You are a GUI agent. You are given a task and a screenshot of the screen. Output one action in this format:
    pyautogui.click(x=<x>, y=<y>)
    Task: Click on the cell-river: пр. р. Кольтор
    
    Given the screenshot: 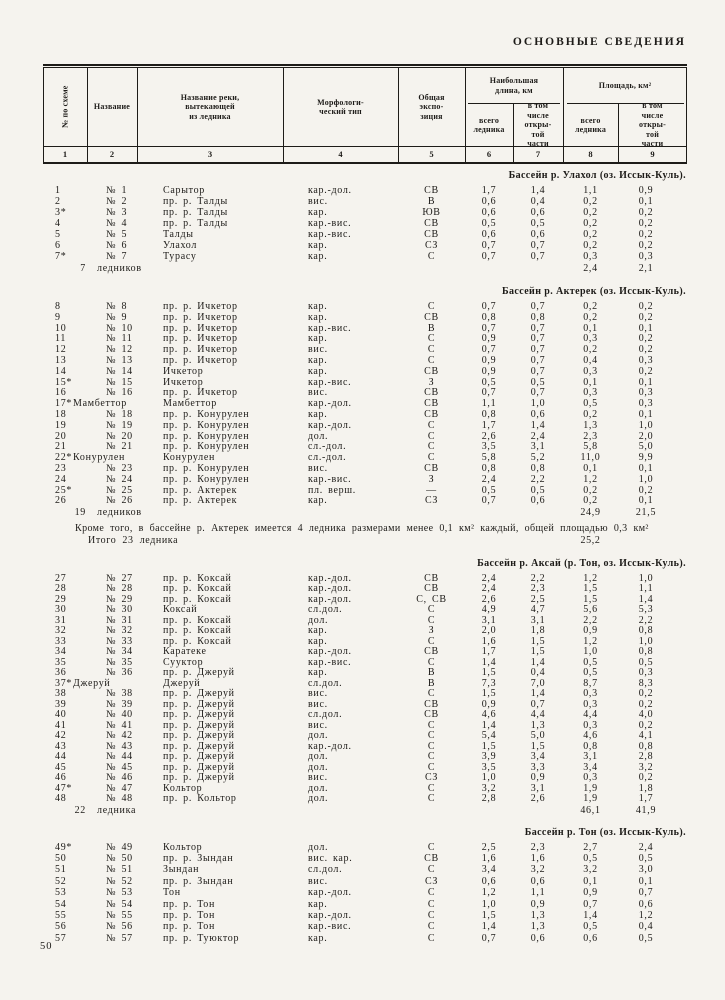 What is the action you would take?
    pyautogui.click(x=200, y=799)
    